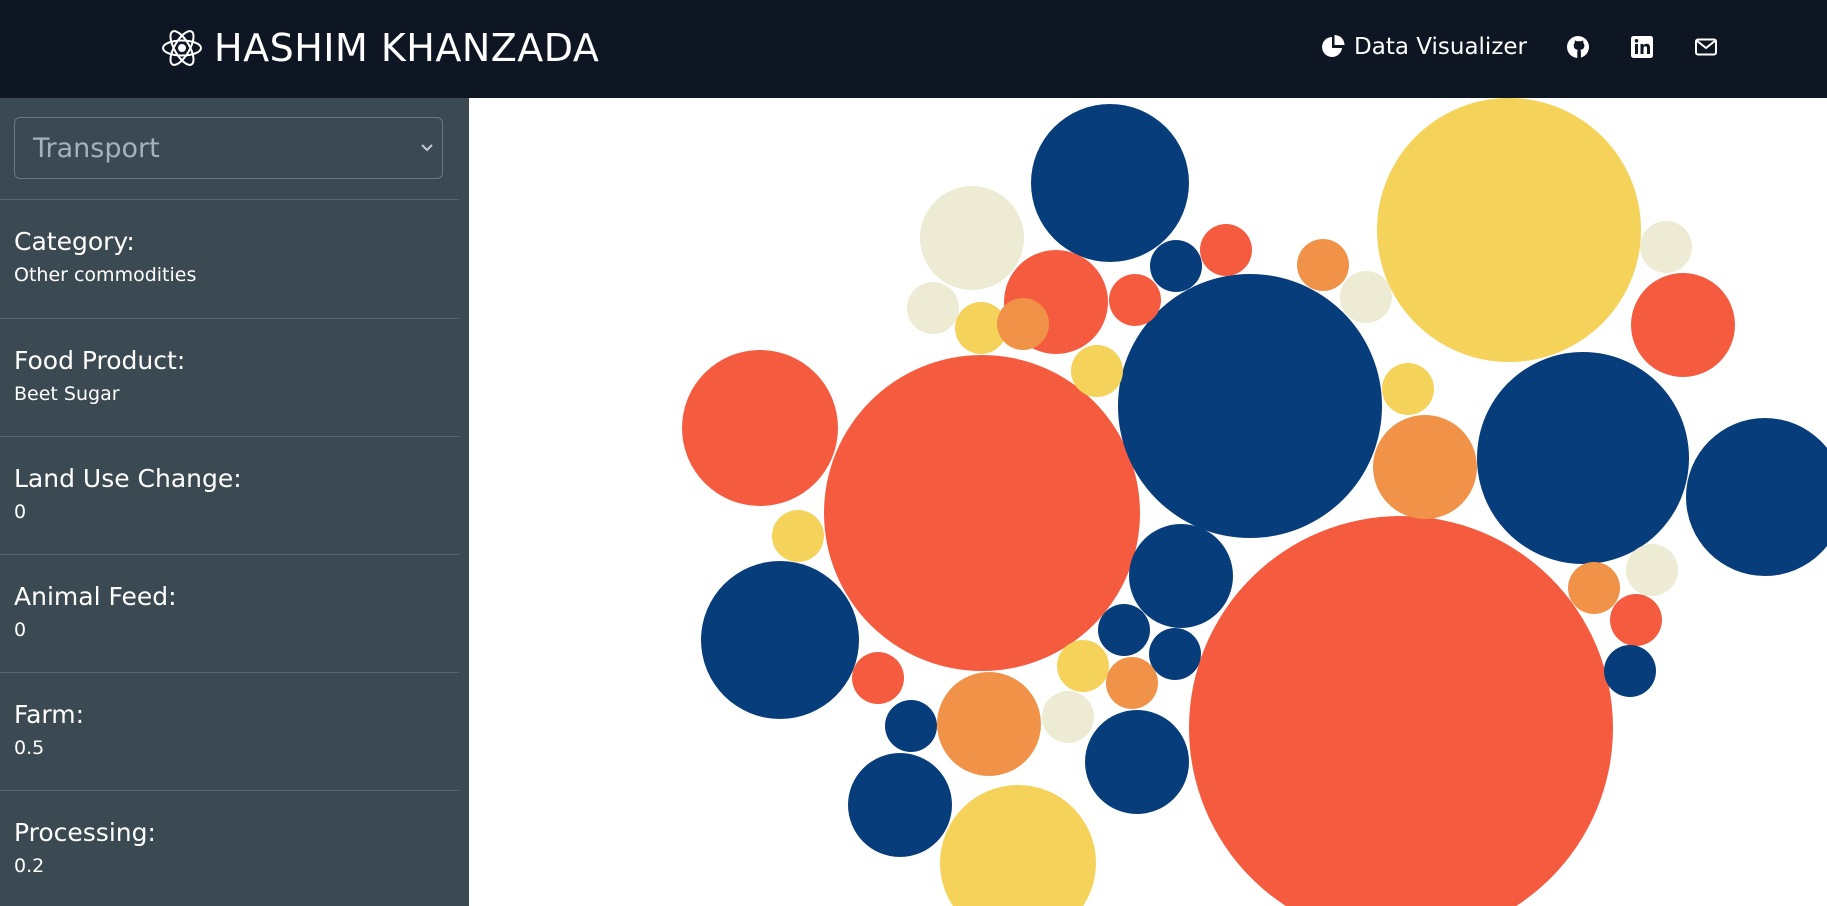 The width and height of the screenshot is (1827, 906). I want to click on field-label: Category:, so click(74, 241).